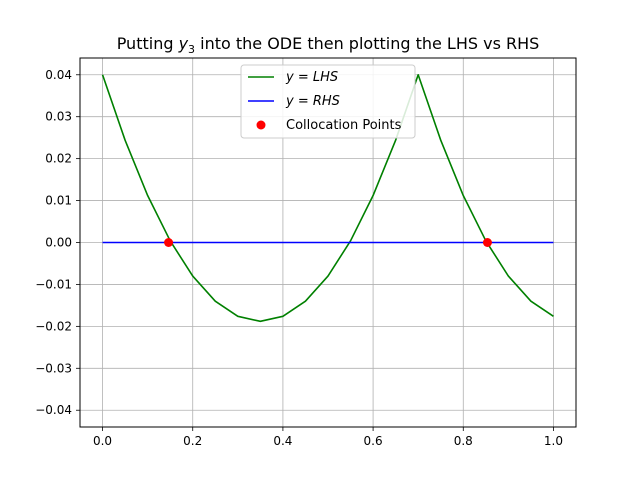  Describe the element at coordinates (261, 125) in the screenshot. I see `legend-marker-collocation` at that location.